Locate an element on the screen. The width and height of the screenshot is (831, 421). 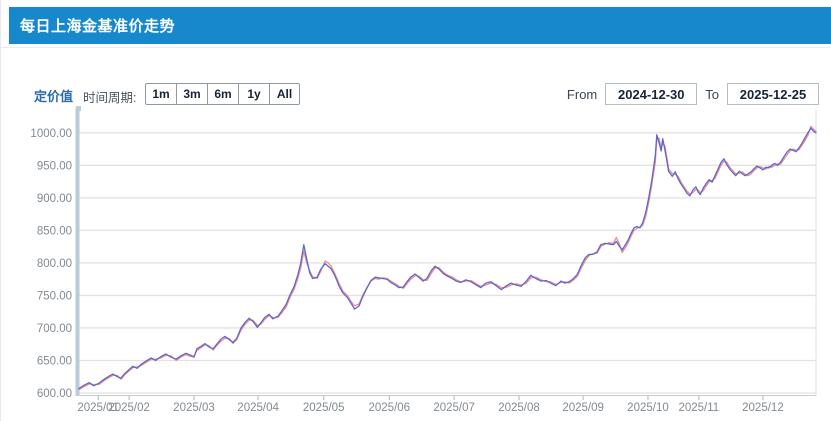
from-label: From is located at coordinates (582, 94).